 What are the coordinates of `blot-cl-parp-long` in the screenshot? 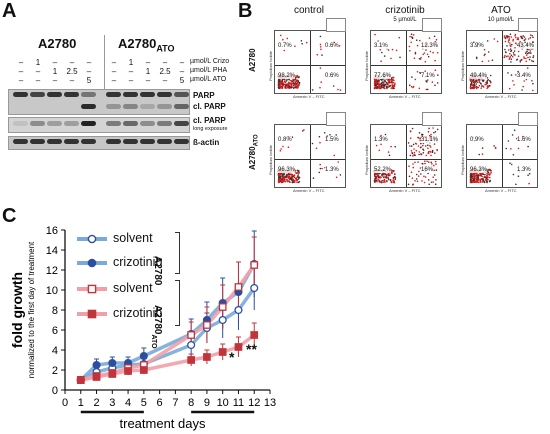 It's located at (99, 125).